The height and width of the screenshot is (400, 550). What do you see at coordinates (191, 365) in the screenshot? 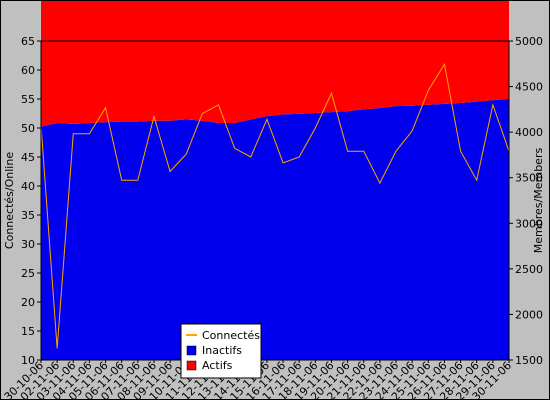
I see `legend-swatch-actifs` at bounding box center [191, 365].